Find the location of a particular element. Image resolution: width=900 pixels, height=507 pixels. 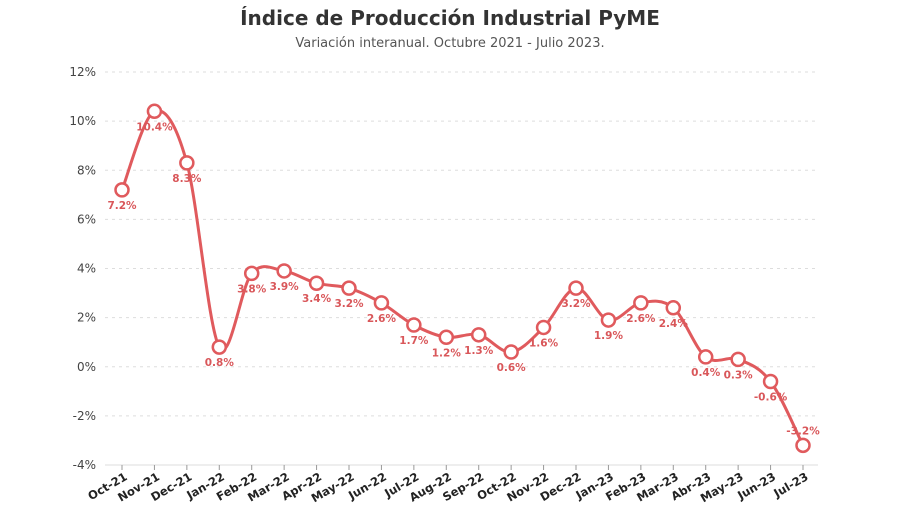

y-tick-label: 8% is located at coordinates (86, 170).